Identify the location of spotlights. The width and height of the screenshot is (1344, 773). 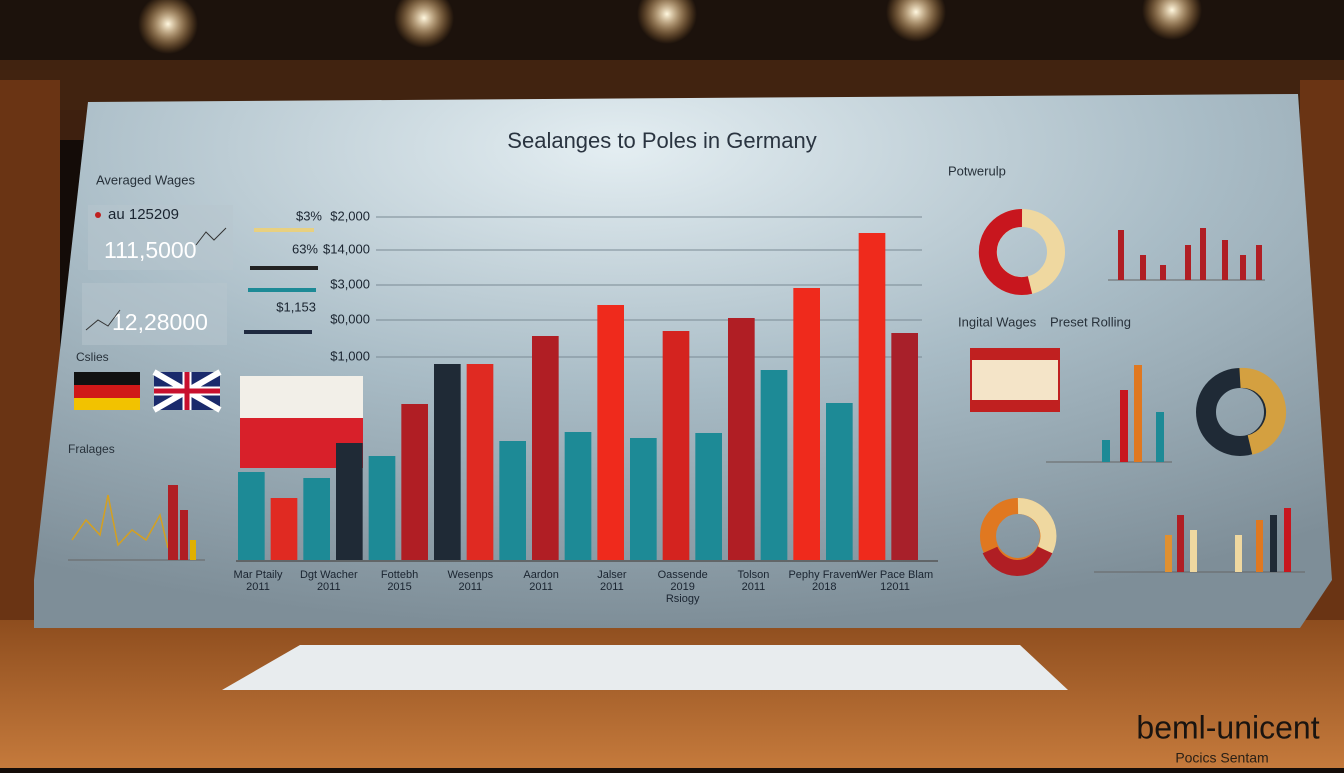
(670, 27).